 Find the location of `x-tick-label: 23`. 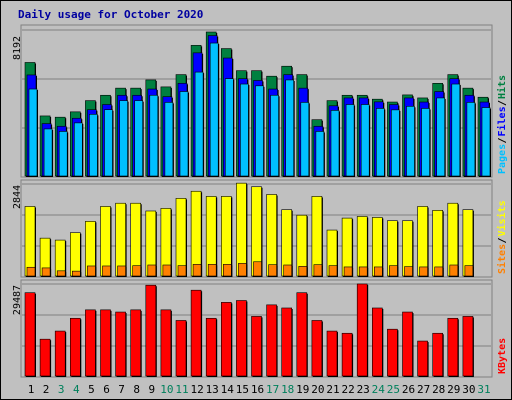

x-tick-label: 23 is located at coordinates (363, 389).